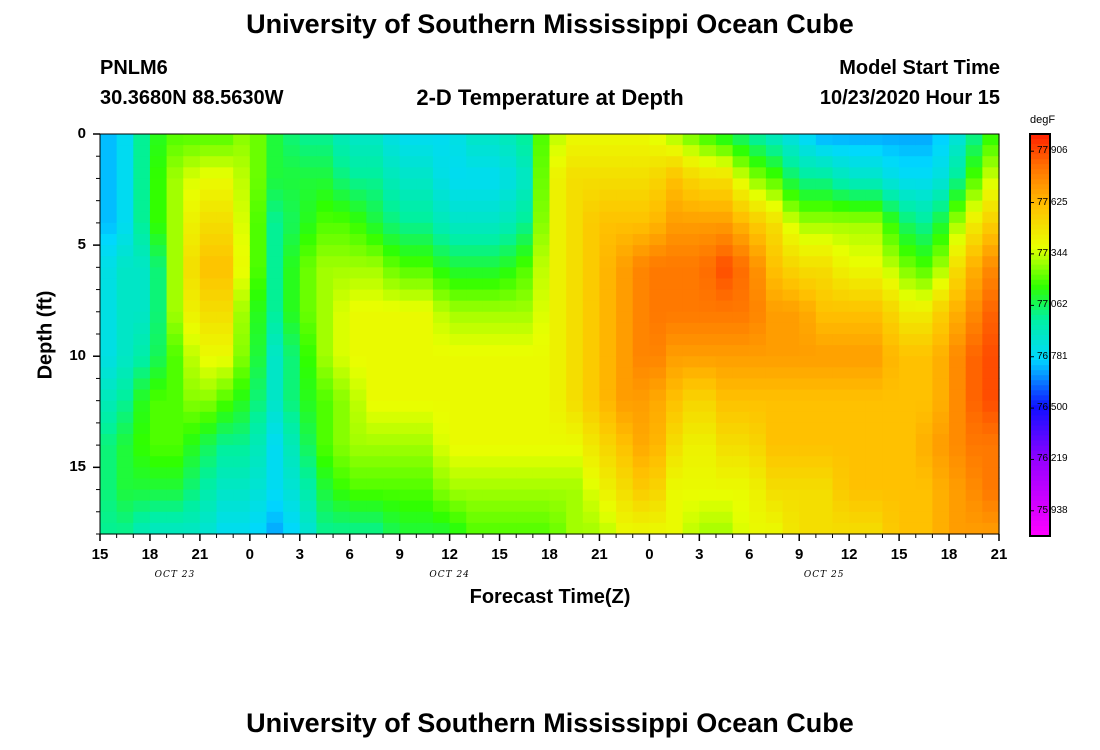 This screenshot has height=750, width=1100. Describe the element at coordinates (45, 335) in the screenshot. I see `y-axis-title: Depth (ft)` at that location.